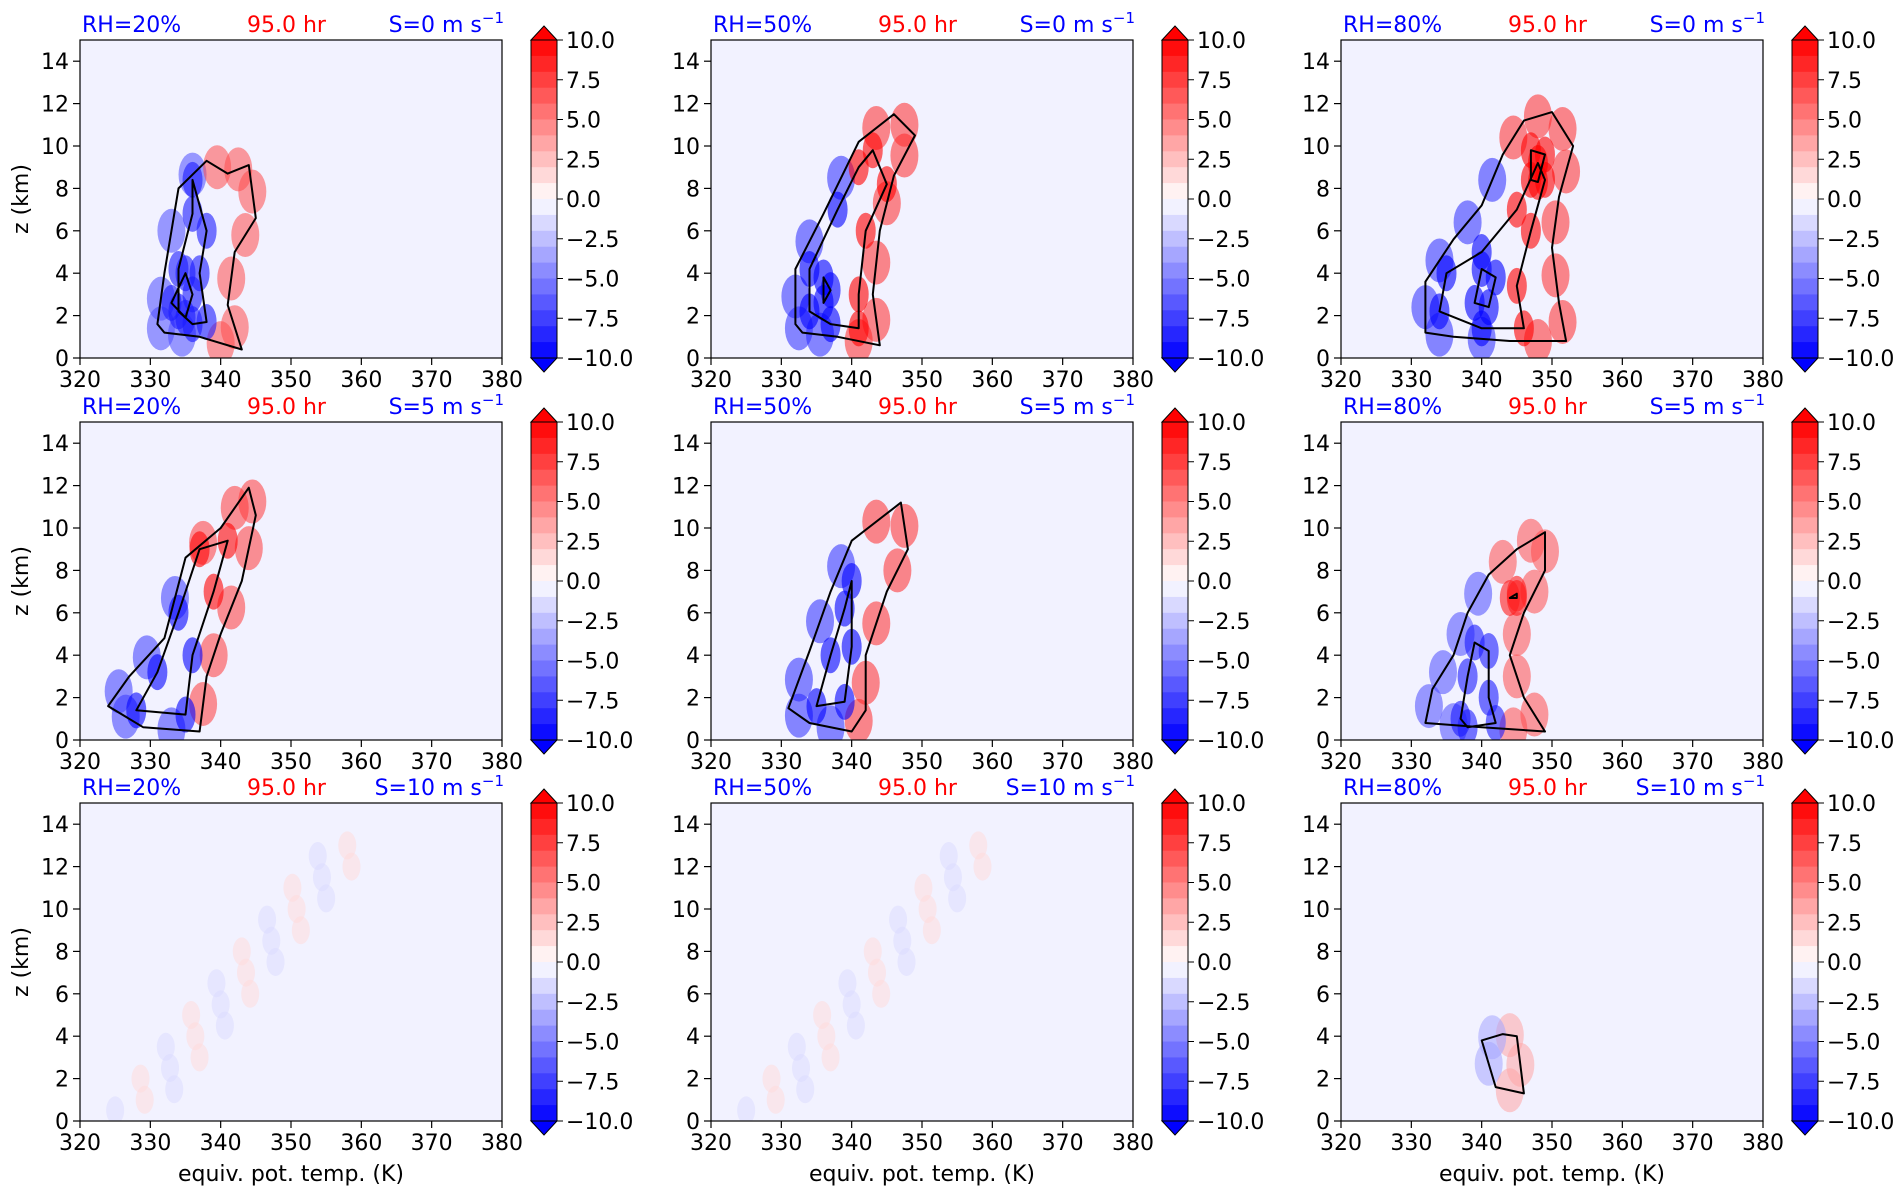  Describe the element at coordinates (693, 1037) in the screenshot. I see `y-tick-label: 4` at that location.